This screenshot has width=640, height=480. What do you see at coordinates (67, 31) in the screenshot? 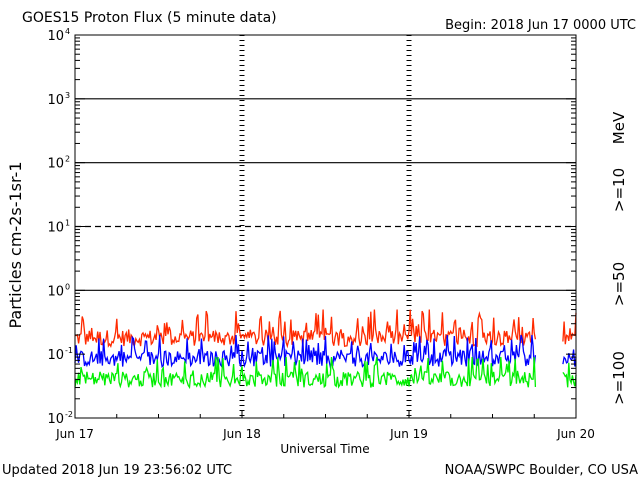
I see `y-tick-exponent: 4` at bounding box center [67, 31].